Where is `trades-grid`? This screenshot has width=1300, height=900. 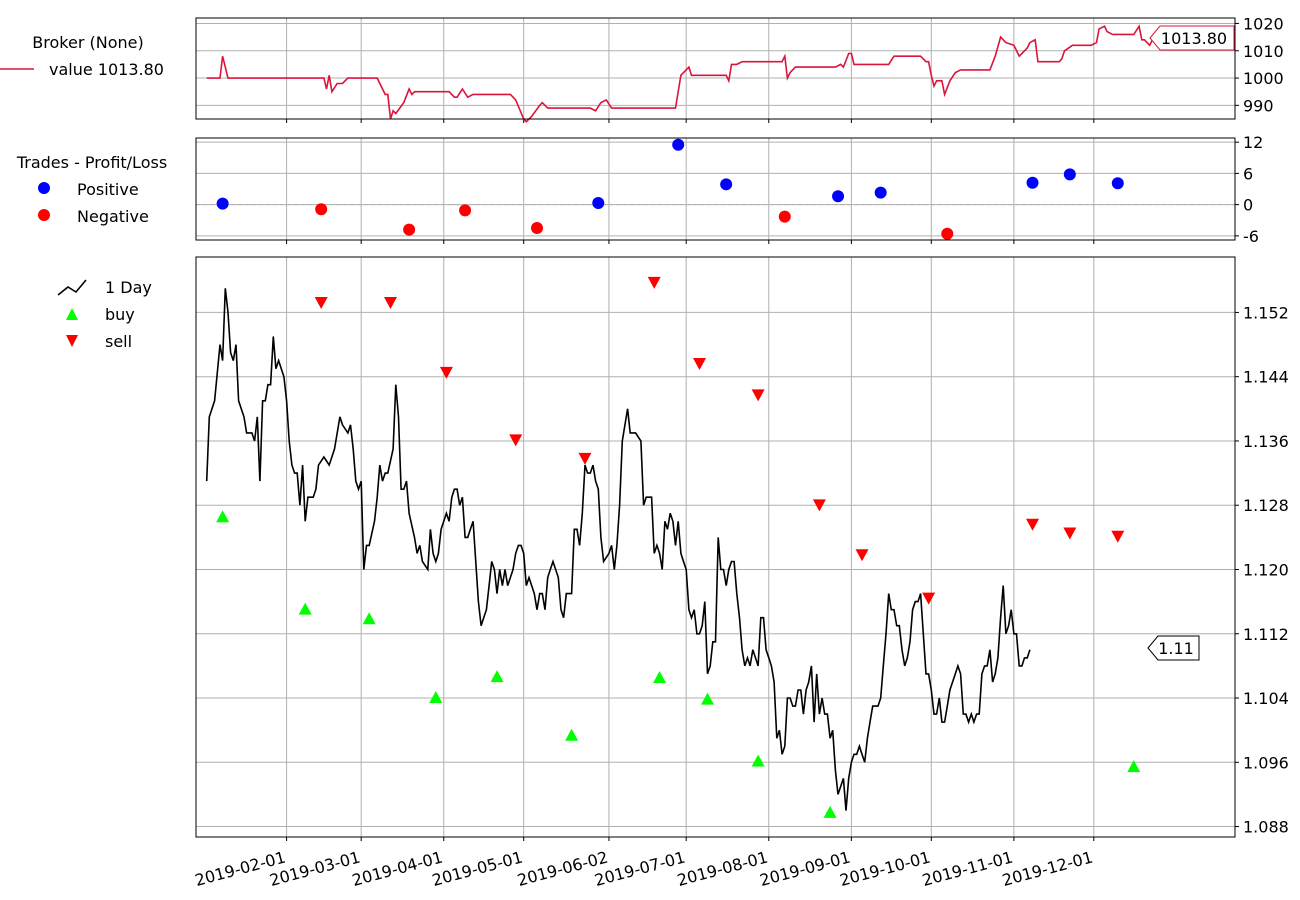 trades-grid is located at coordinates (715, 191).